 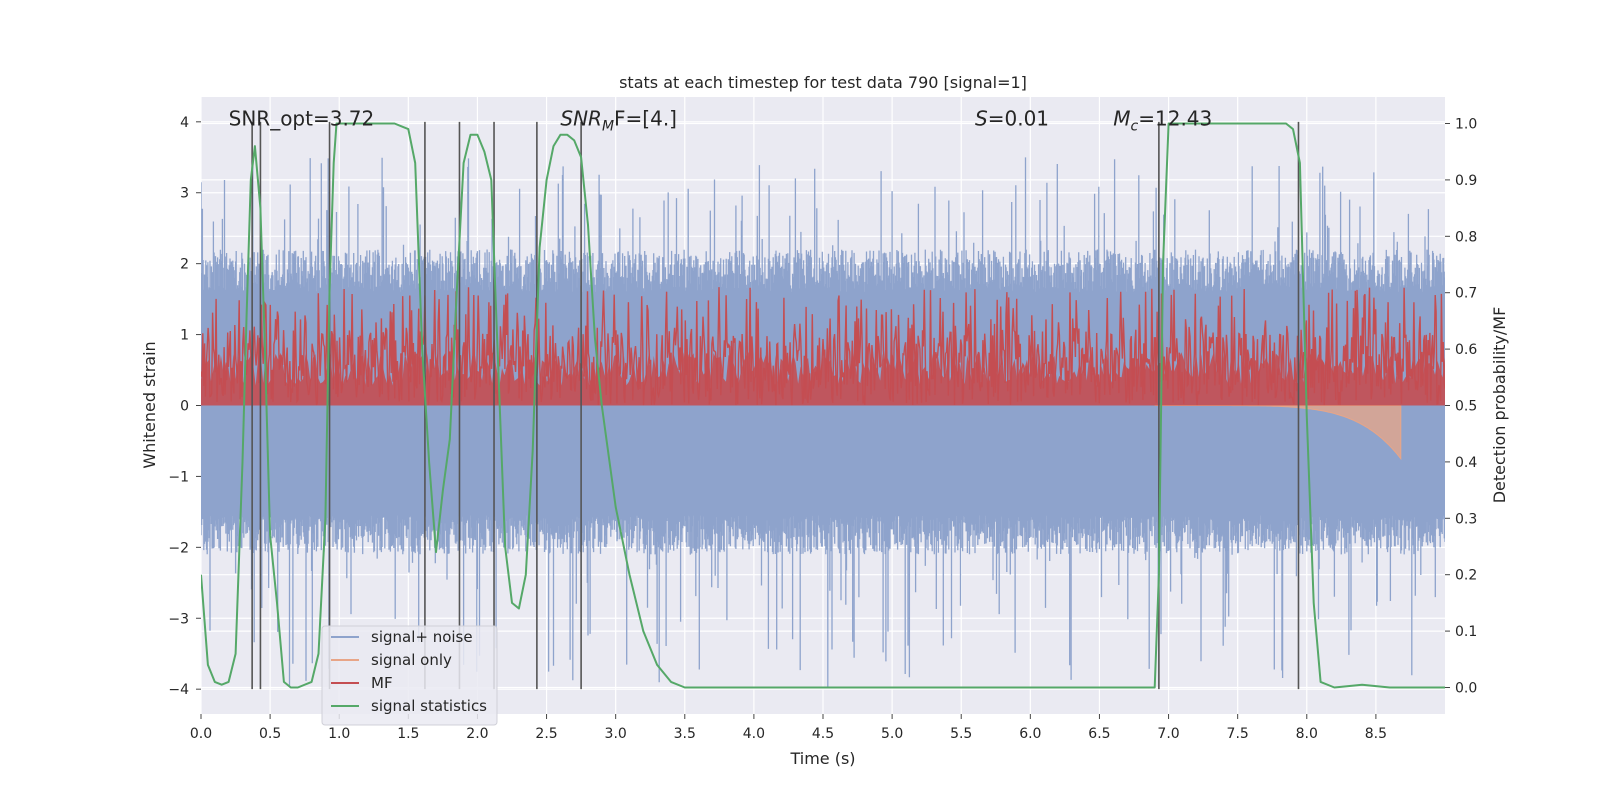 What do you see at coordinates (1466, 463) in the screenshot?
I see `y2-tick-label: 0.4` at bounding box center [1466, 463].